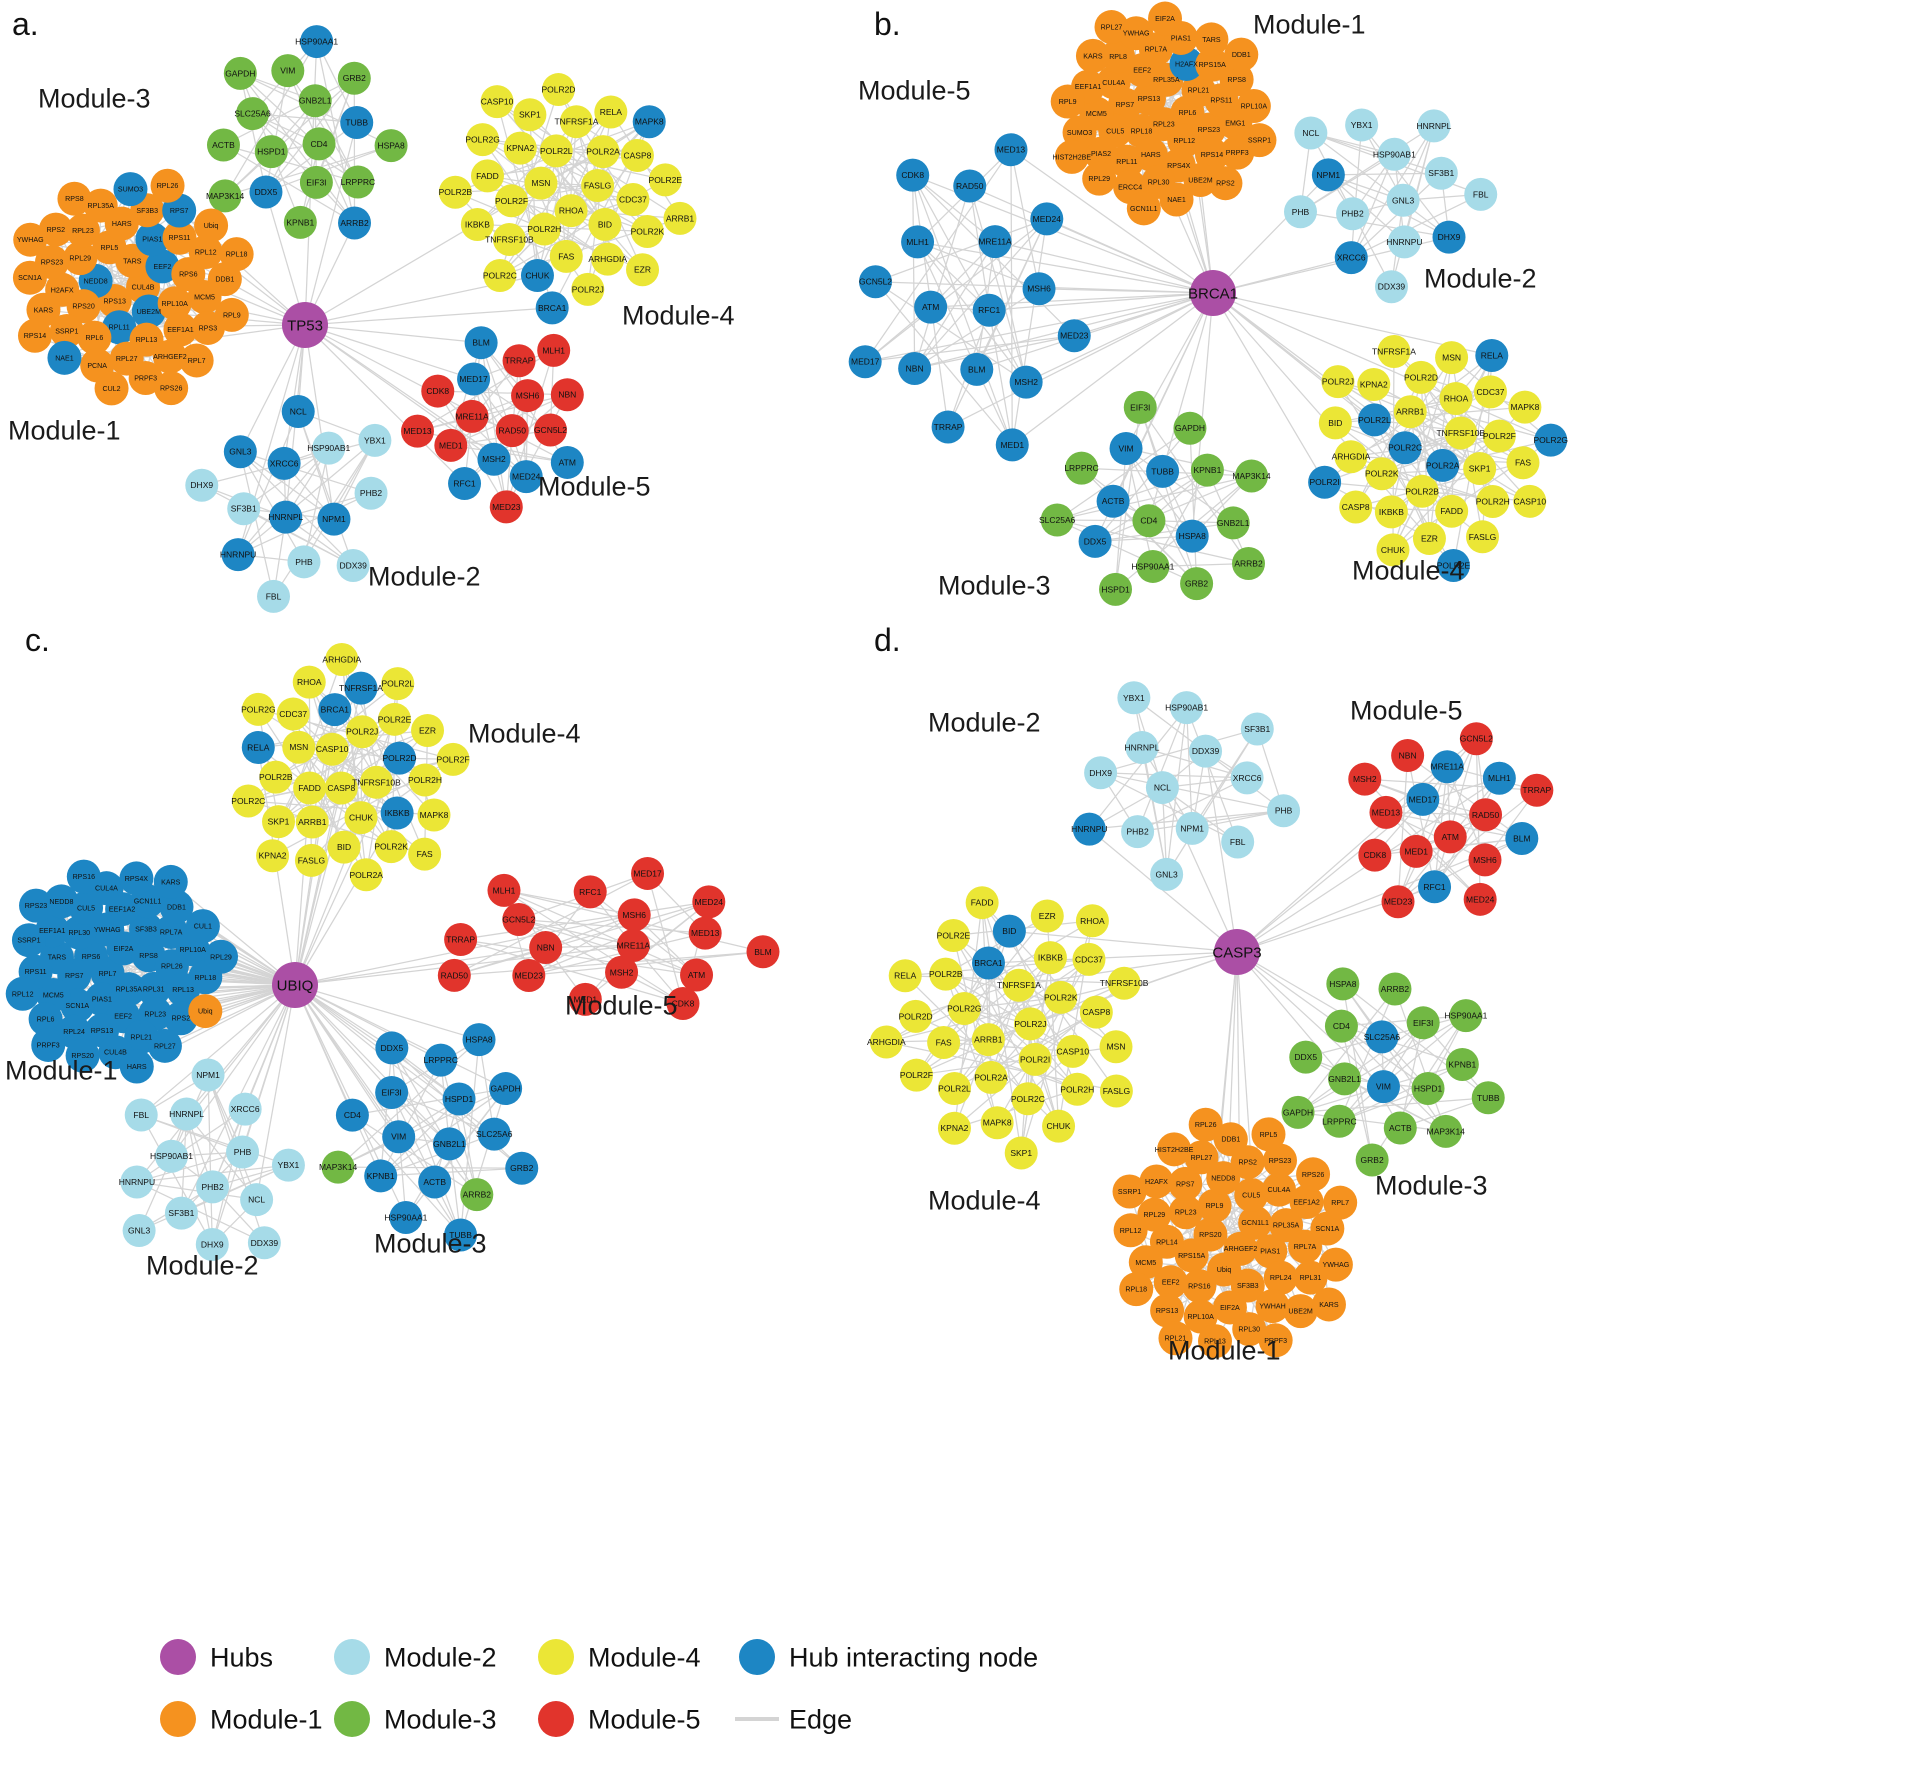  I want to click on node-label: HIST2H2BE, so click(1174, 1150).